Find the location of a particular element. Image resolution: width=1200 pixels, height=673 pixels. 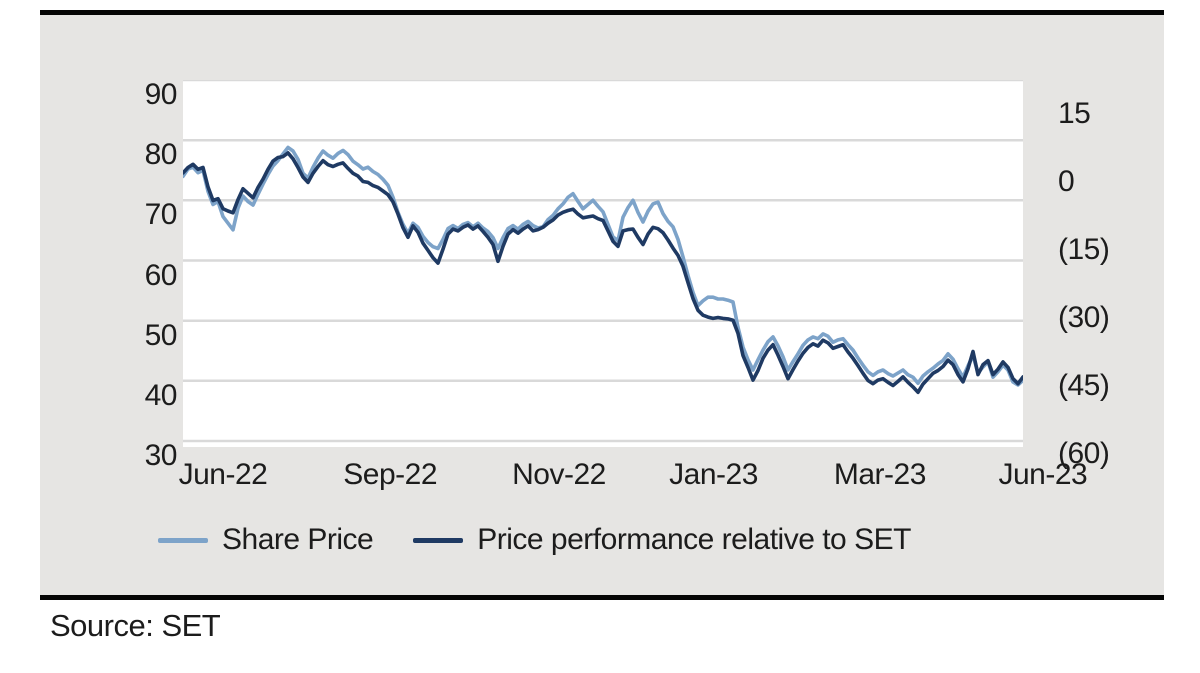

legend-item: Price performance relative to SET is located at coordinates (662, 540).